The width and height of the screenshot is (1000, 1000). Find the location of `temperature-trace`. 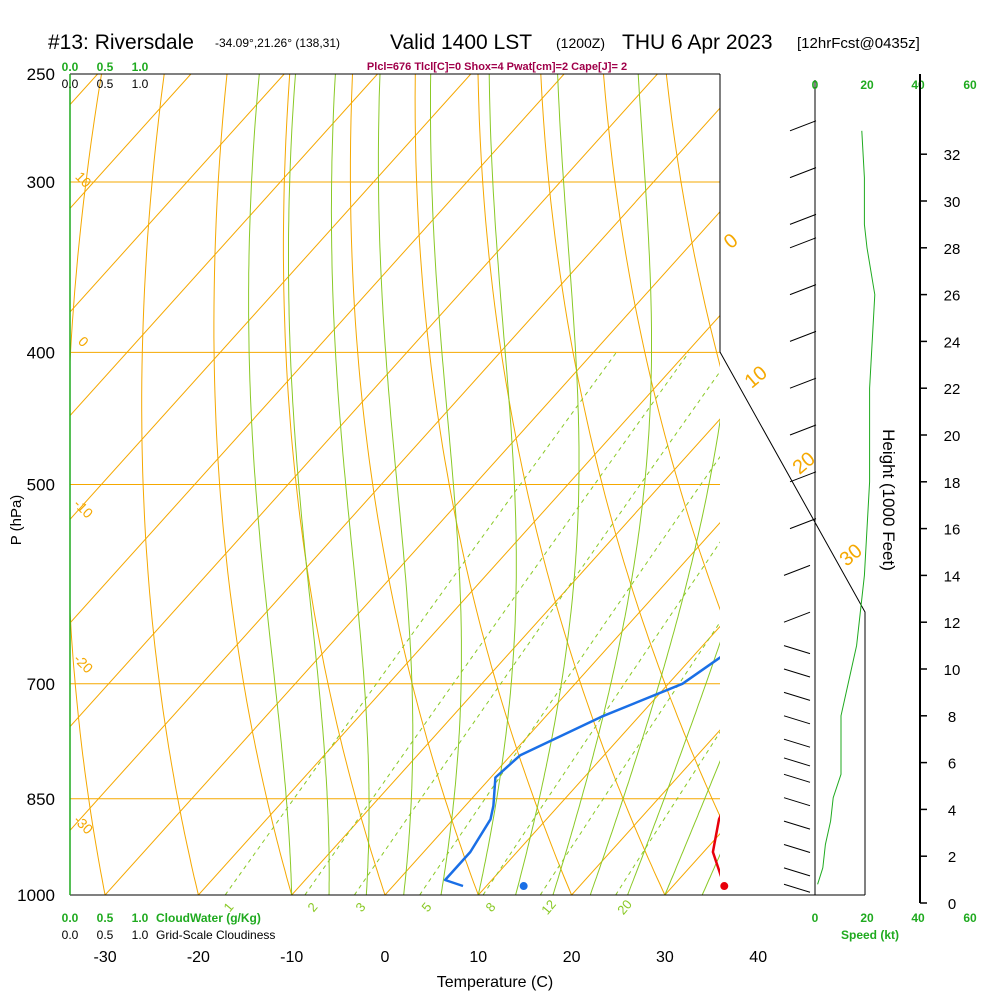

temperature-trace is located at coordinates (715, 846).